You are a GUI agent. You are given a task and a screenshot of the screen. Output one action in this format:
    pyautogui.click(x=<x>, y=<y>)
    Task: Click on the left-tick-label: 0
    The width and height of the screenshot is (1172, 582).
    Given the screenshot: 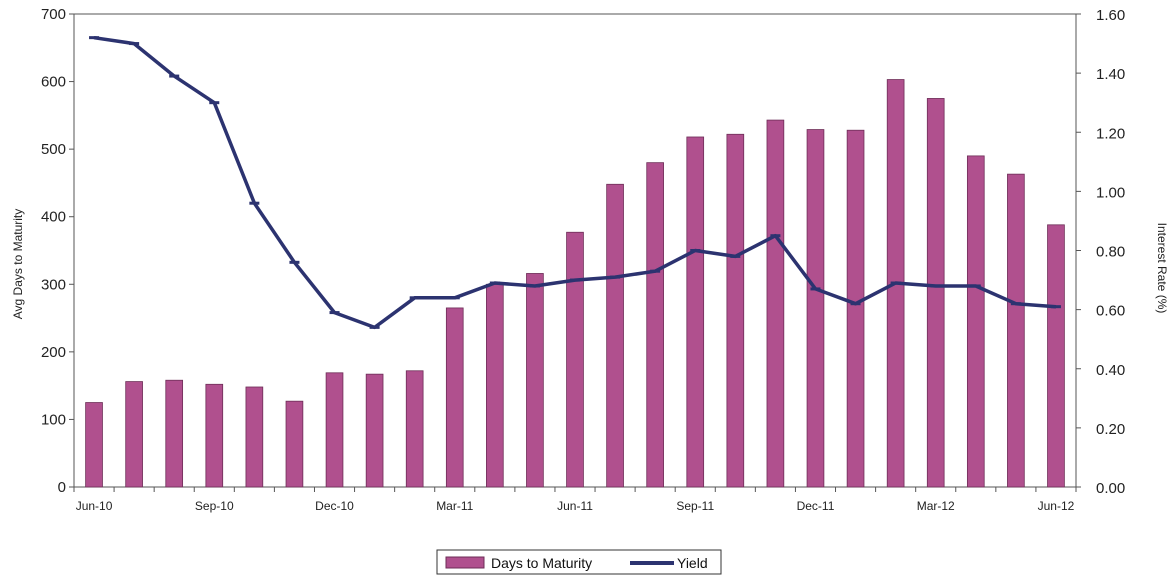 What is the action you would take?
    pyautogui.click(x=62, y=487)
    